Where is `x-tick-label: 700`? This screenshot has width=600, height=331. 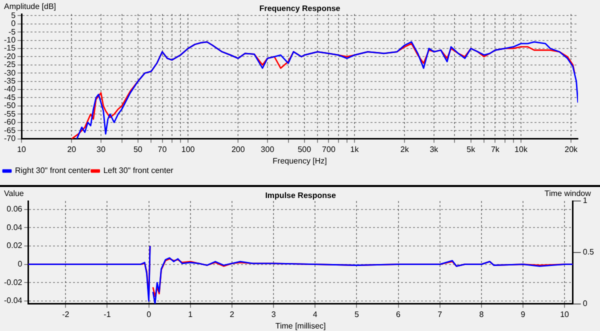 x-tick-label: 700 is located at coordinates (329, 149).